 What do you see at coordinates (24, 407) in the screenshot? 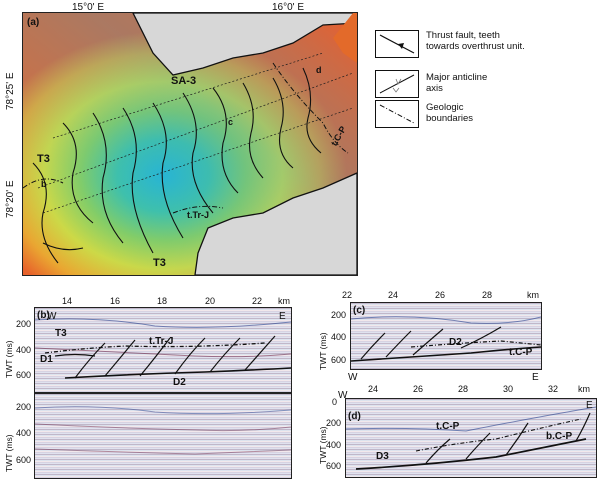
I see `b-lower-ytick-200: 200` at bounding box center [24, 407].